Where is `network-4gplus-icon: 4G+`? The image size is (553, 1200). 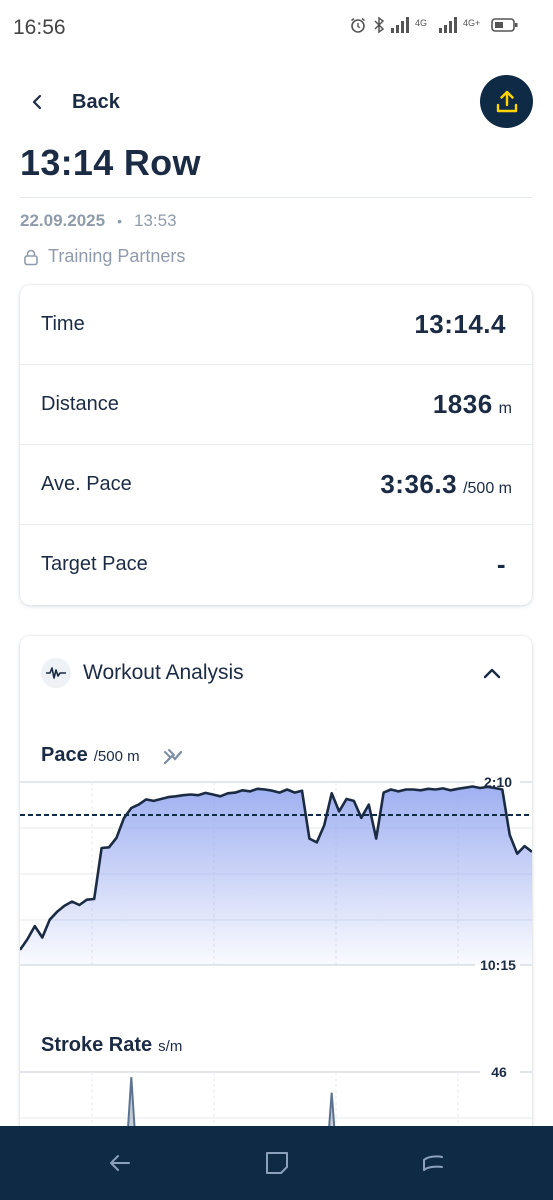
network-4gplus-icon: 4G+ is located at coordinates (471, 23).